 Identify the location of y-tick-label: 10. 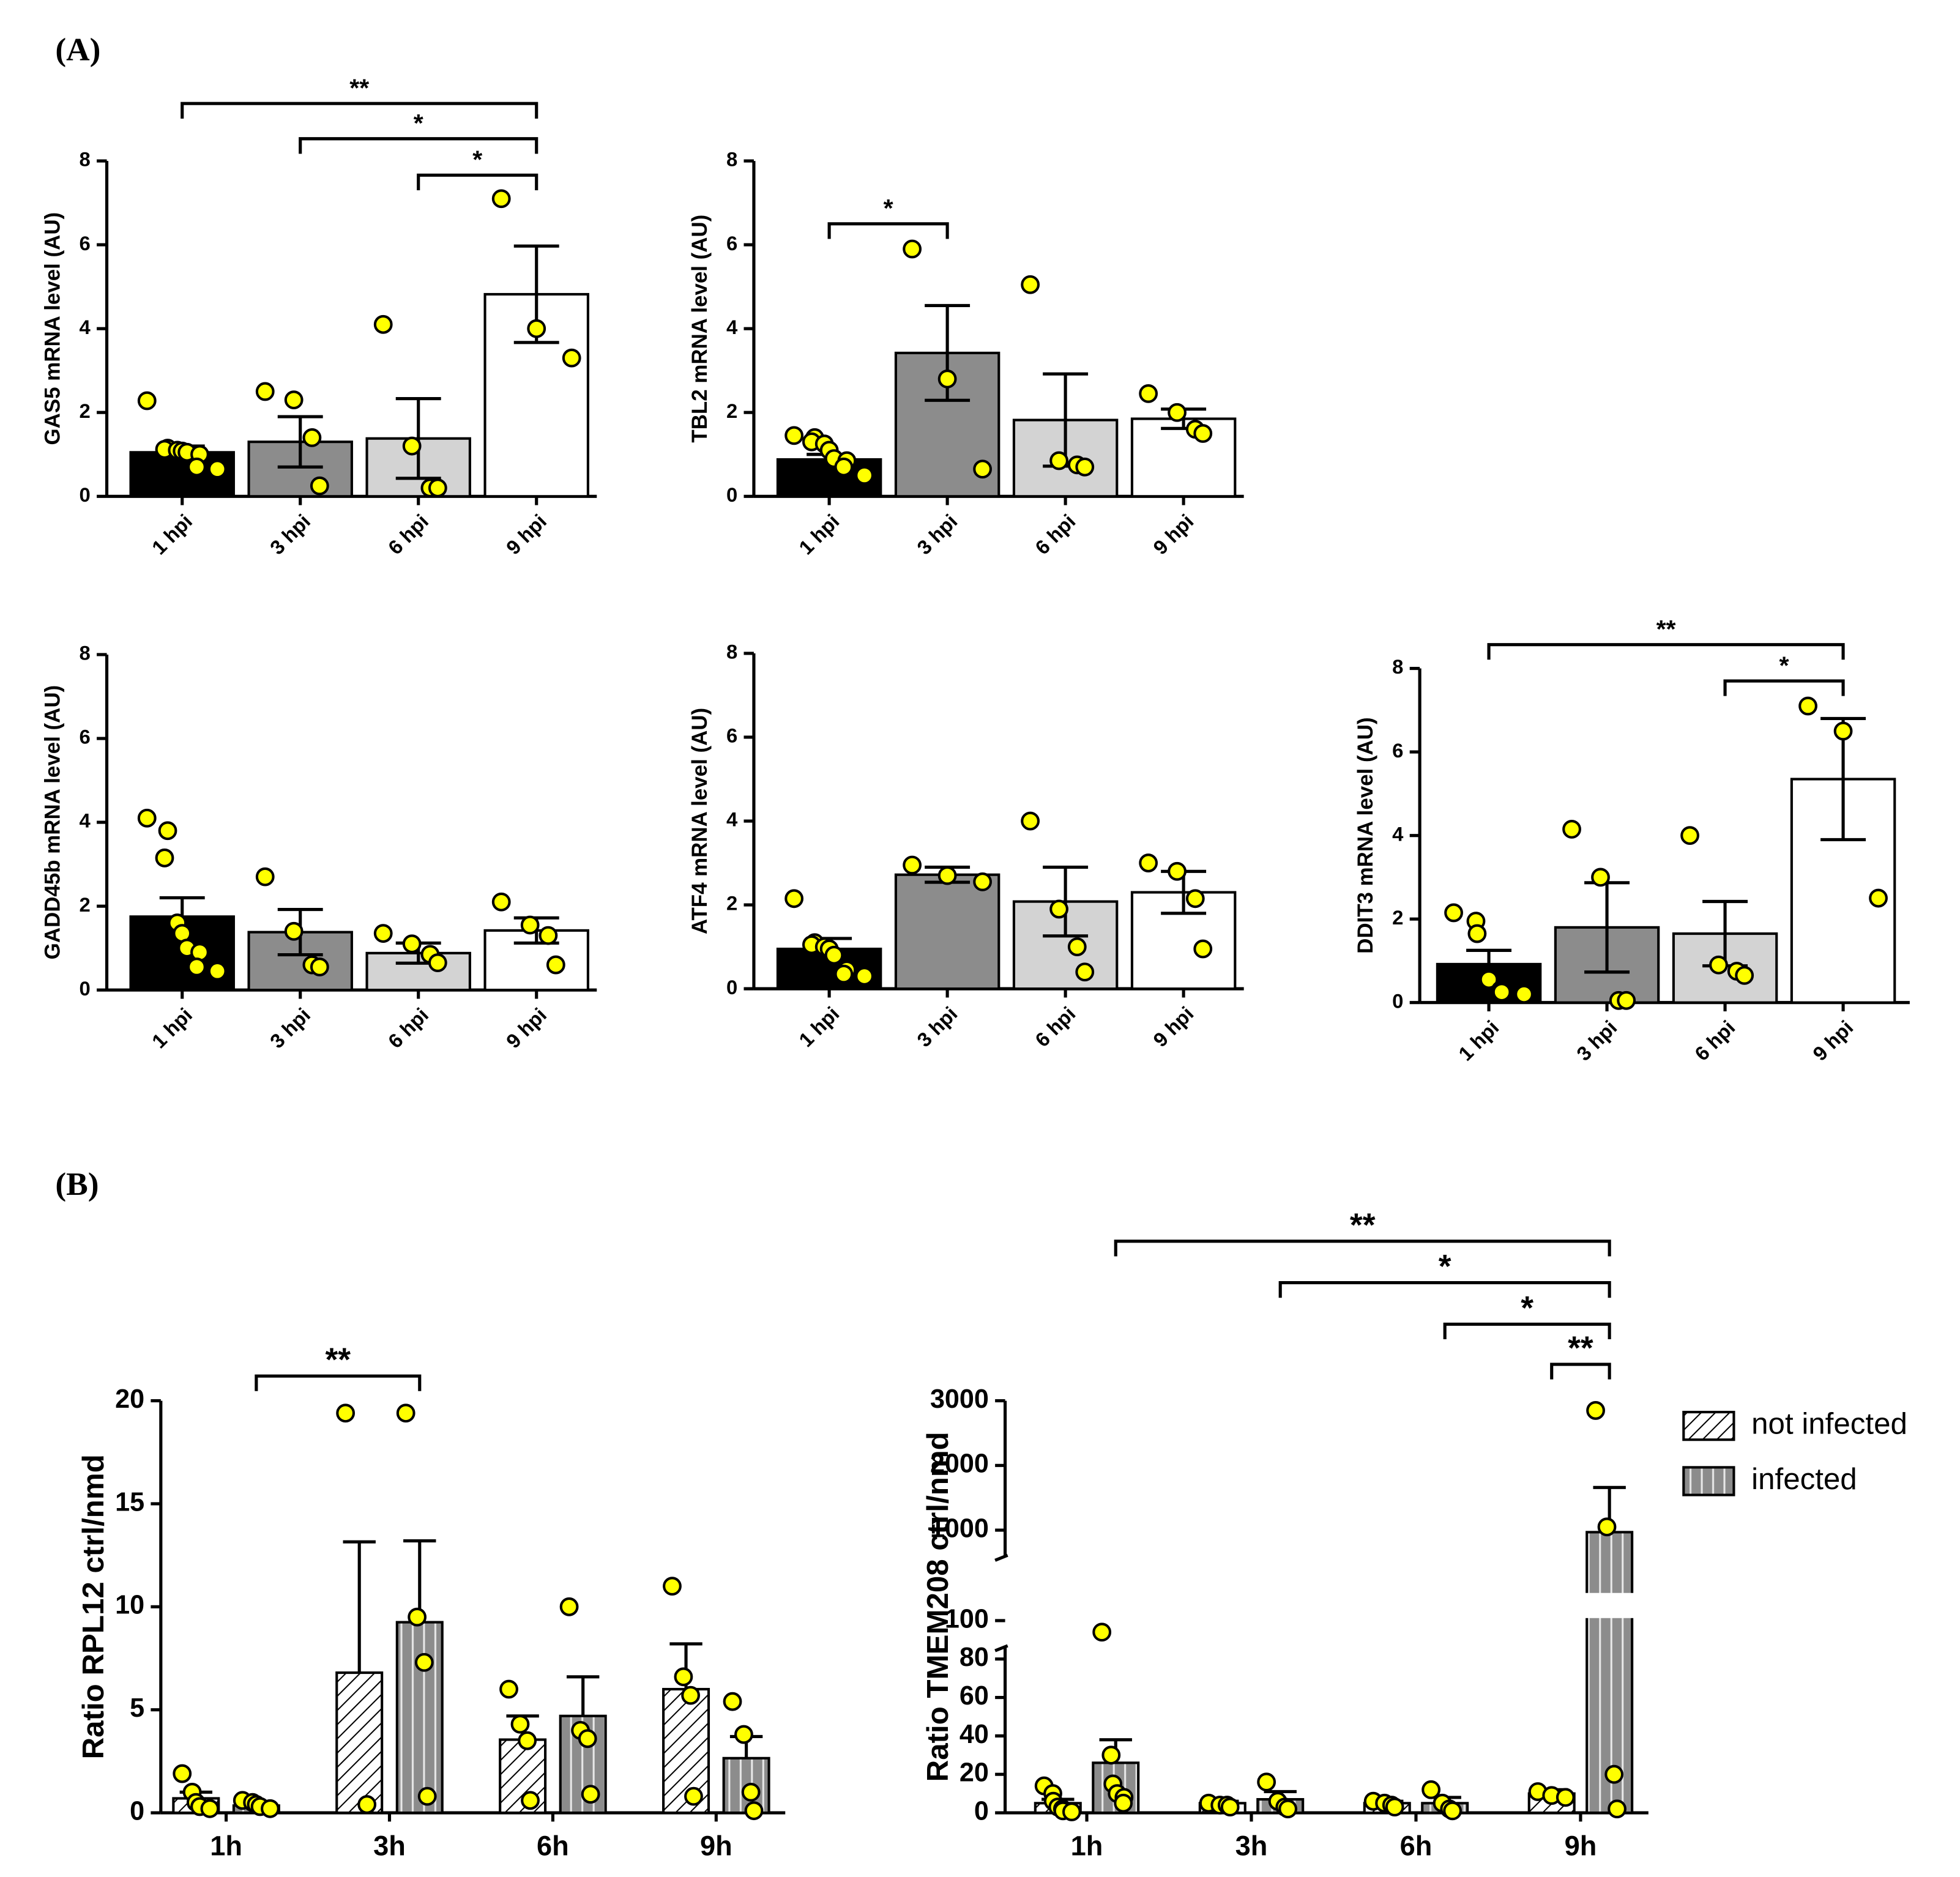
(129, 1605).